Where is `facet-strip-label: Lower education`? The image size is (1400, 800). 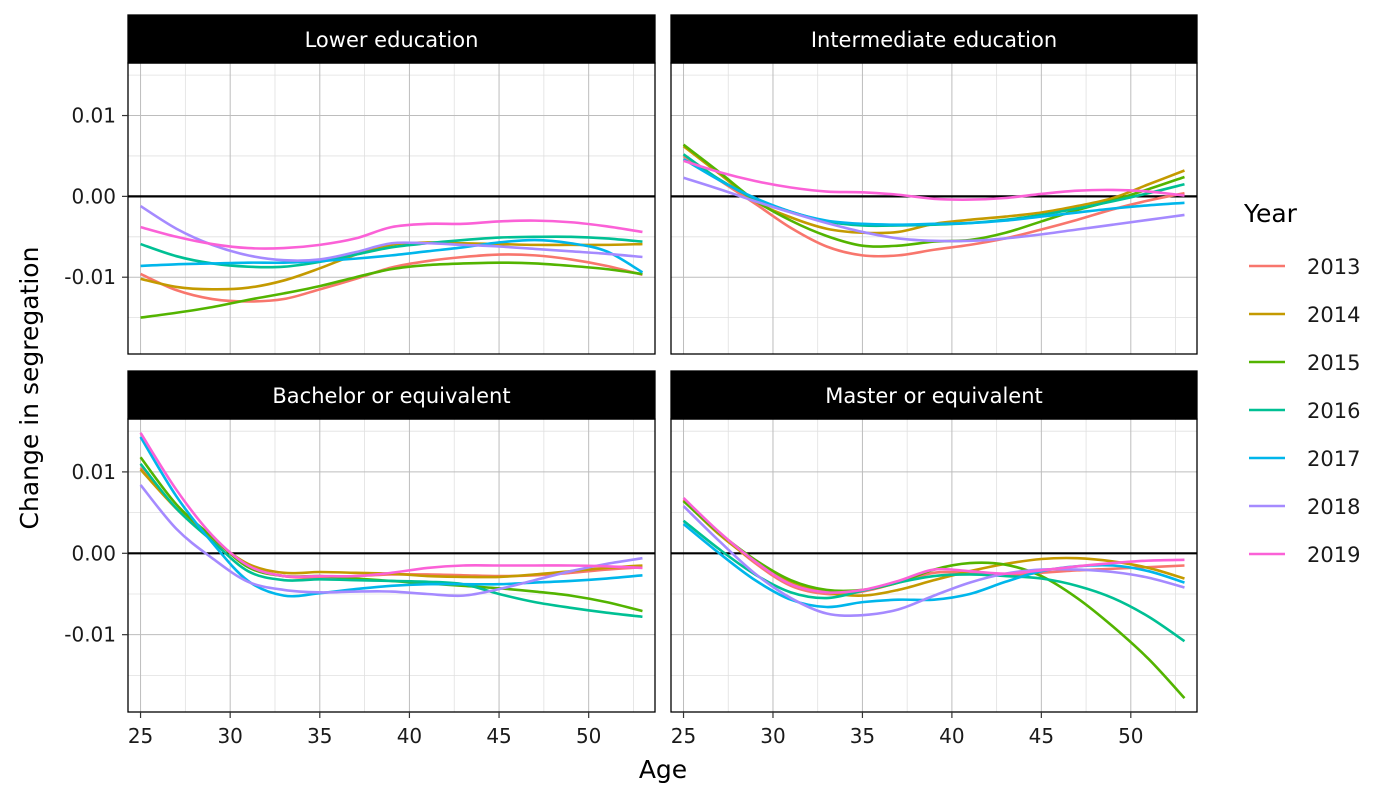
facet-strip-label: Lower education is located at coordinates (392, 40).